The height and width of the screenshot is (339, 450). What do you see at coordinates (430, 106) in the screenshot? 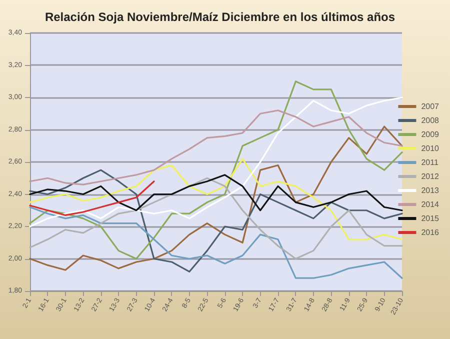
I see `legend-label: 2007` at bounding box center [430, 106].